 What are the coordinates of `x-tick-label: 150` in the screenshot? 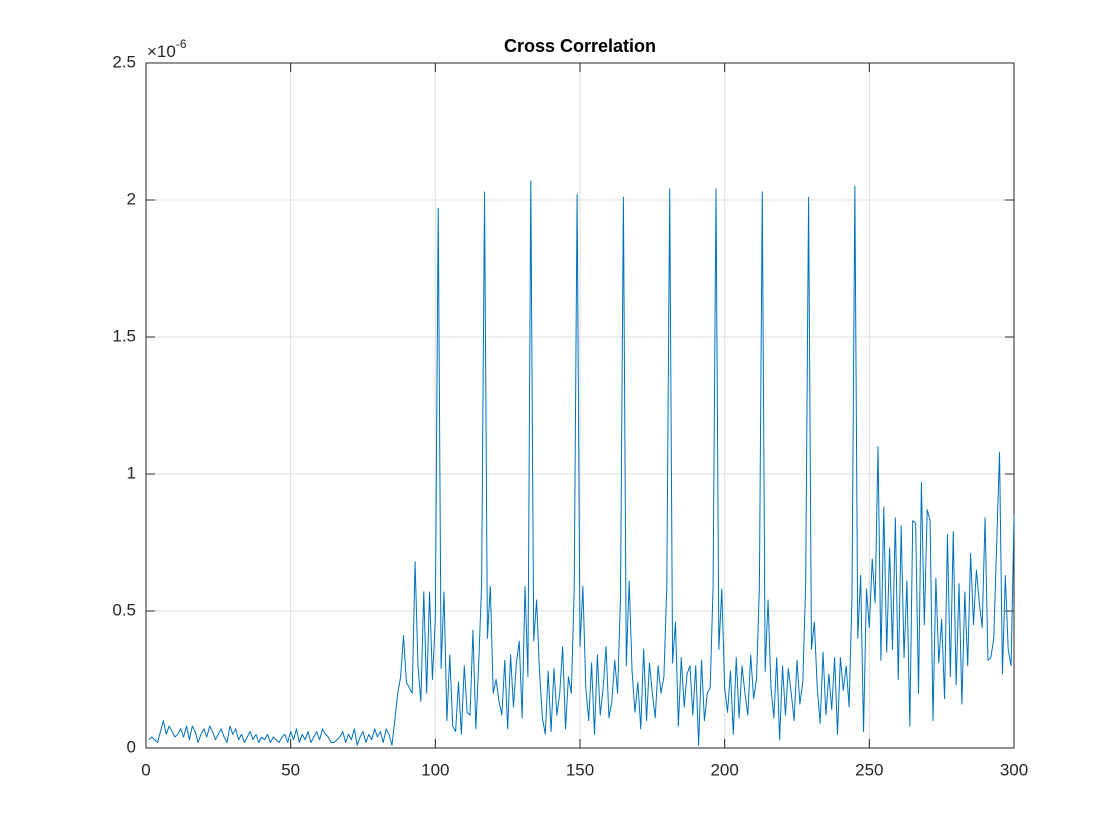 It's located at (580, 769).